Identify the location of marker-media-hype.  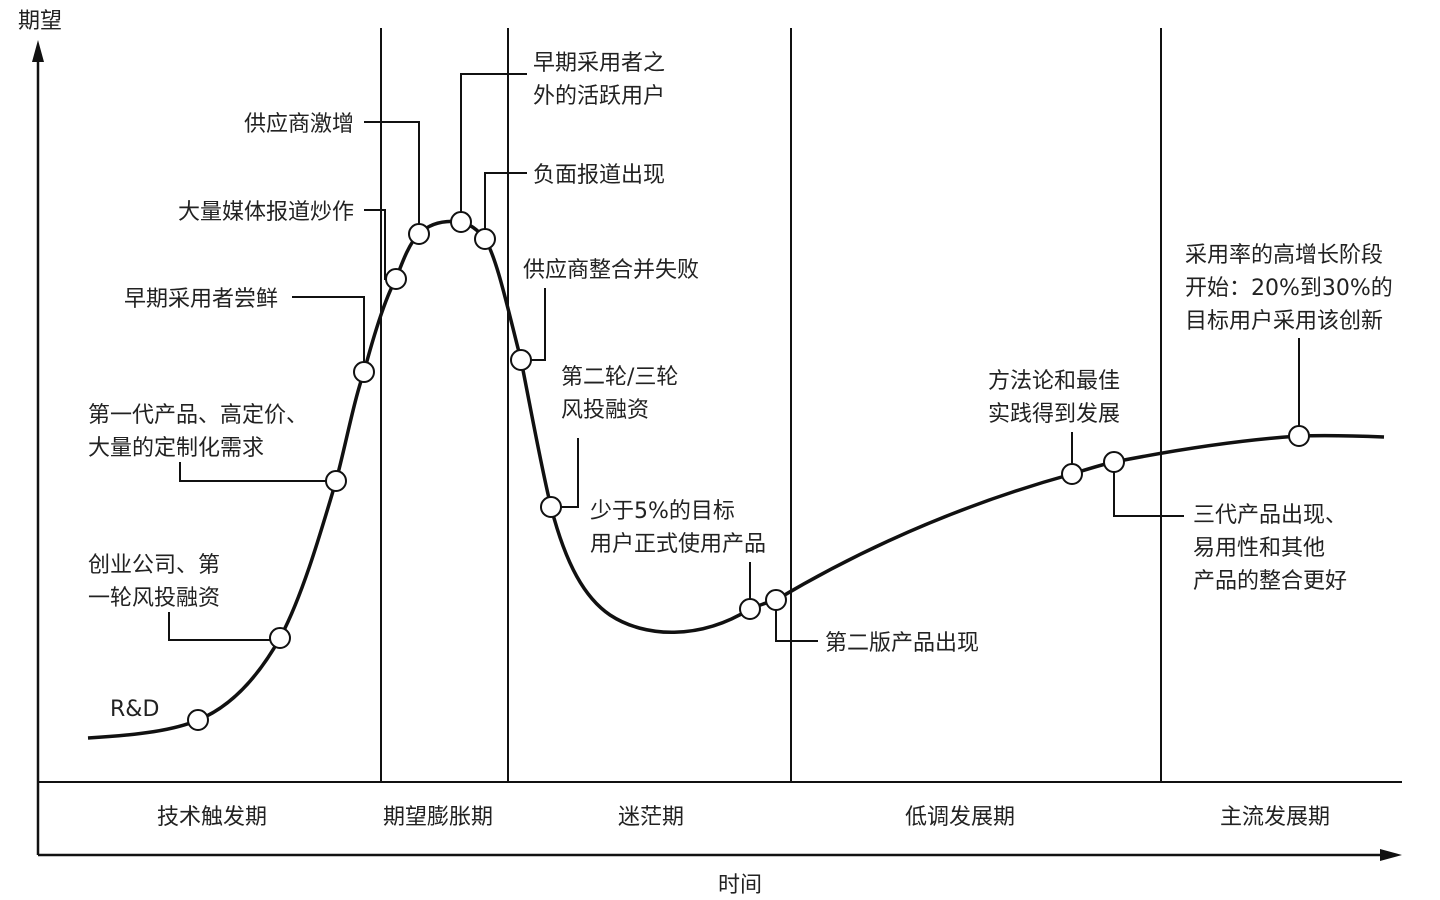
(396, 279).